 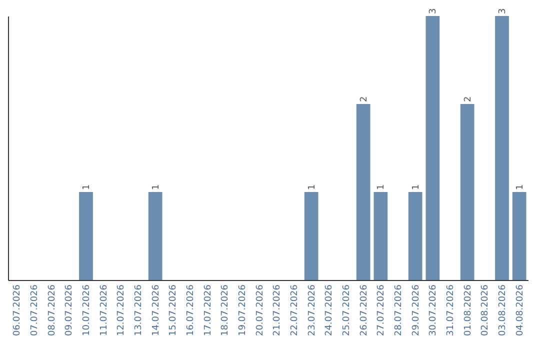 What do you see at coordinates (433, 310) in the screenshot?
I see `x-tick-label: 30.07.2026` at bounding box center [433, 310].